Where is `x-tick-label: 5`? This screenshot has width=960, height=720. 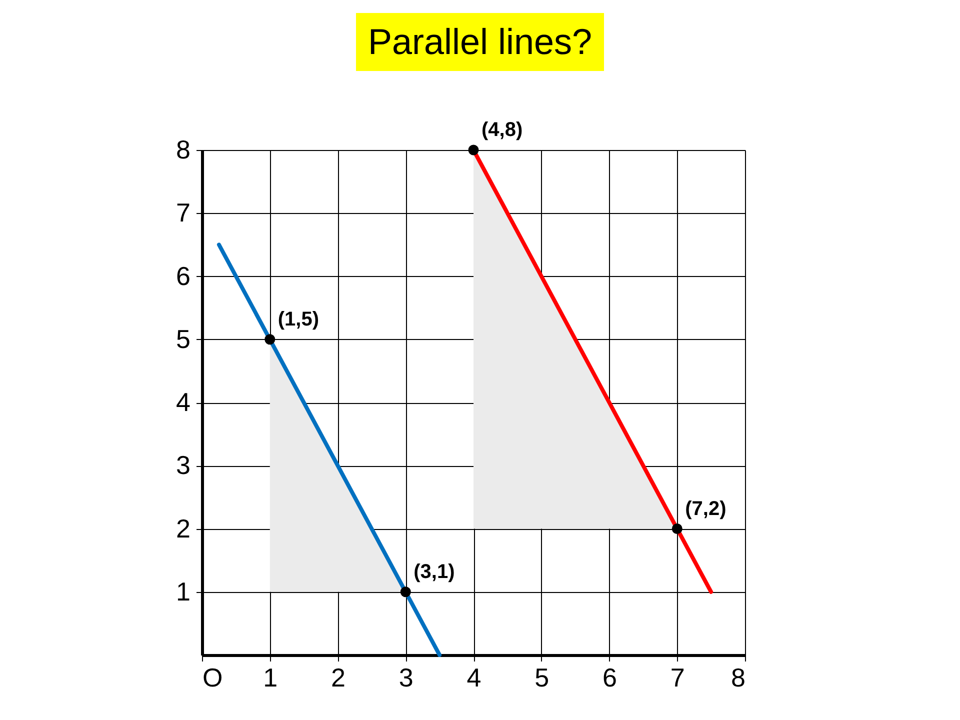
x-tick-label: 5 is located at coordinates (542, 677).